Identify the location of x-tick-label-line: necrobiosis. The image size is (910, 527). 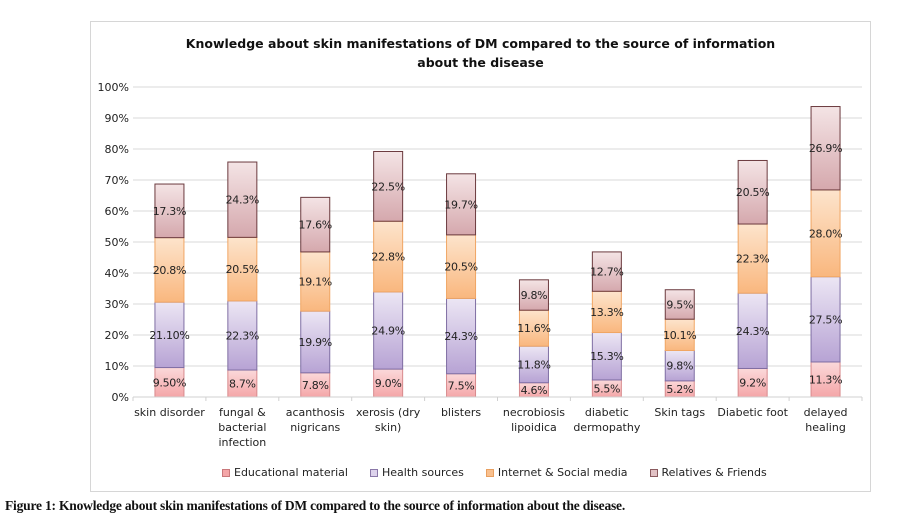
(533, 412).